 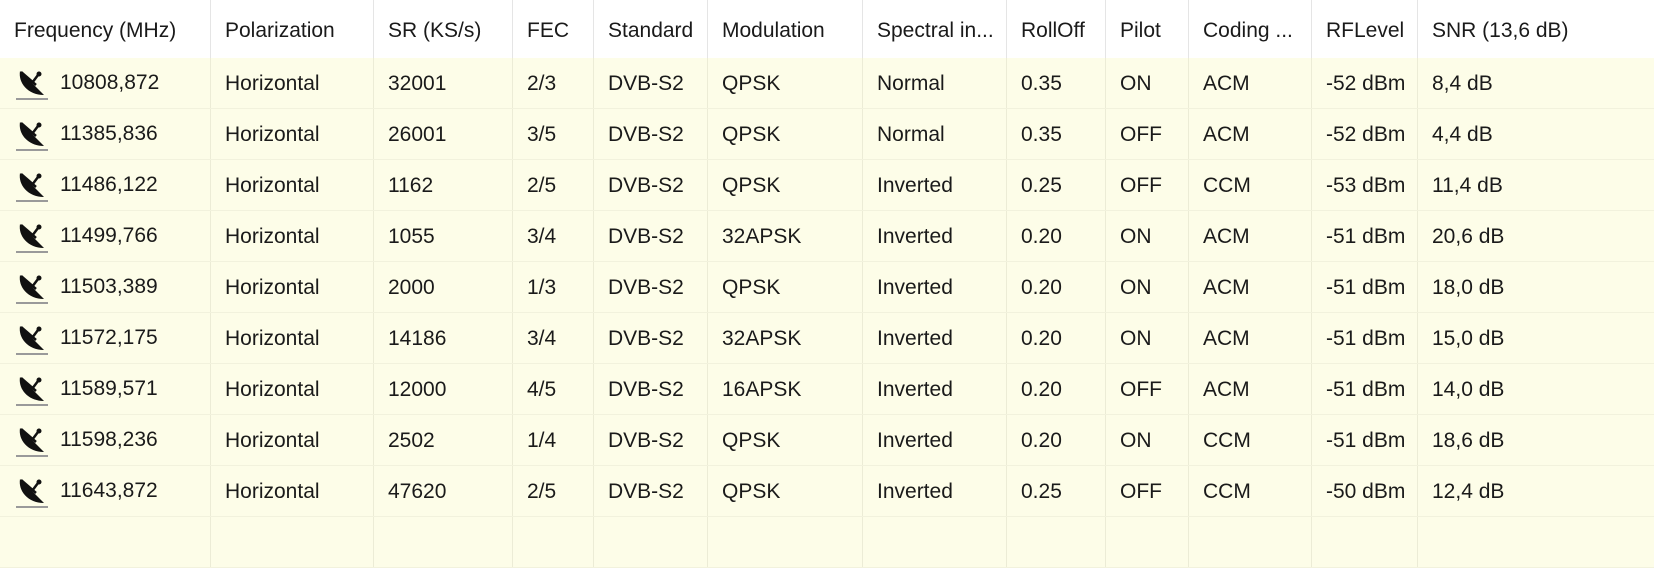 What do you see at coordinates (443, 29) in the screenshot?
I see `column-header-symbol-rate: SR (KS/s)` at bounding box center [443, 29].